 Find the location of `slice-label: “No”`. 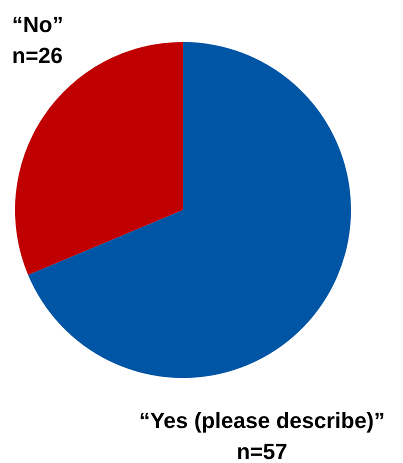

slice-label: “No” is located at coordinates (38, 24).